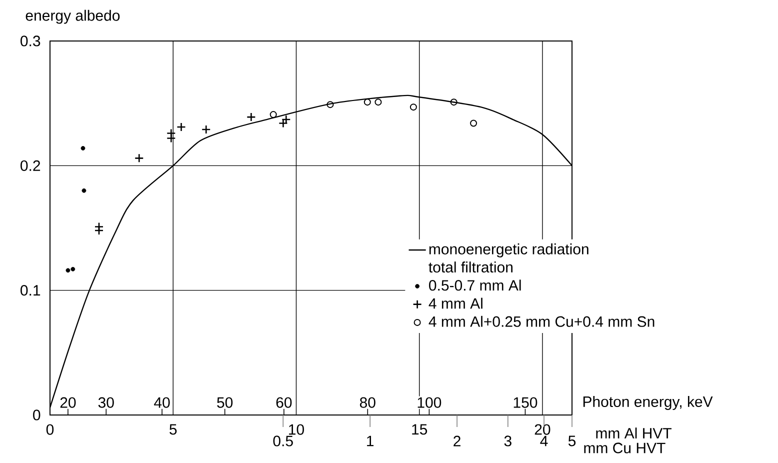 Image resolution: width=778 pixels, height=463 pixels. I want to click on x2-tick-label: 1, so click(370, 441).